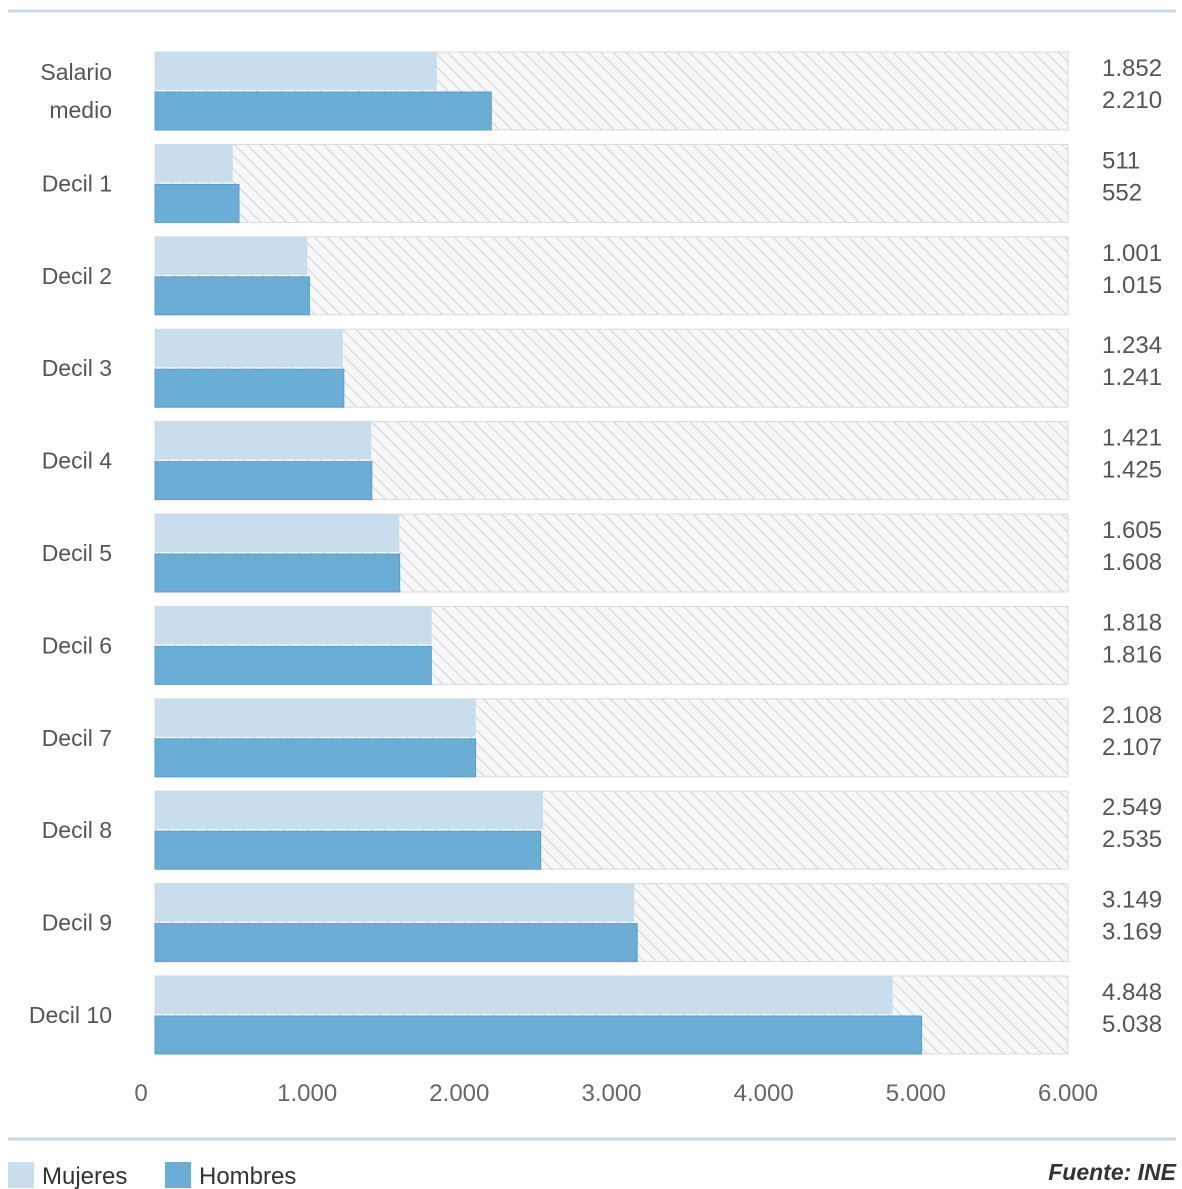  I want to click on category-label: Decil 4, so click(77, 461).